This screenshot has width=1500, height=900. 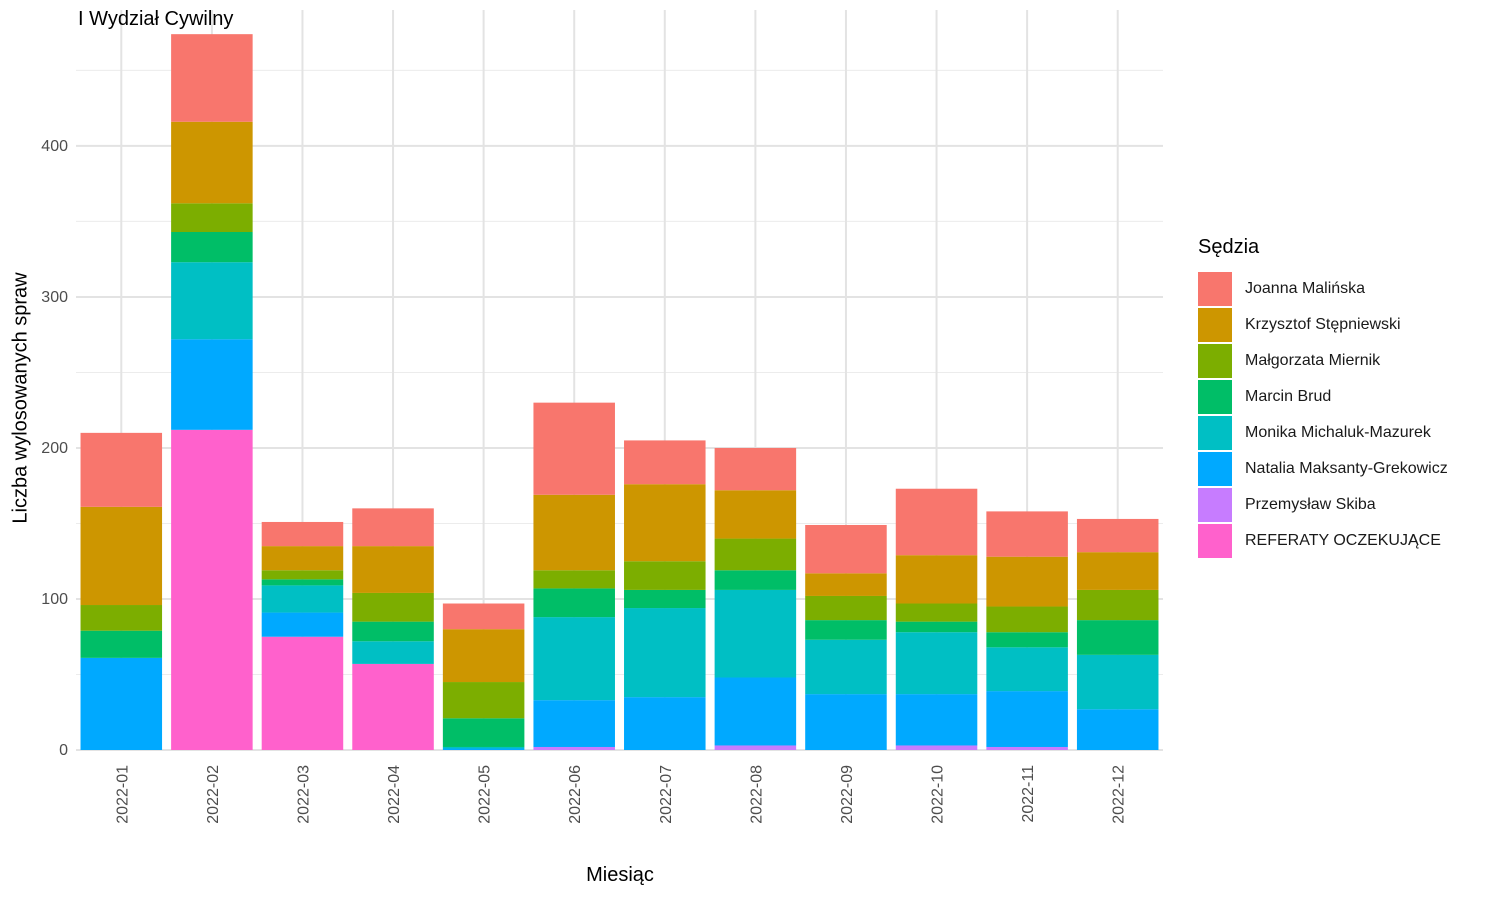 What do you see at coordinates (121, 703) in the screenshot?
I see `bar-segment: Natalia Maksanty-Grekowicz 2022-01: 61` at bounding box center [121, 703].